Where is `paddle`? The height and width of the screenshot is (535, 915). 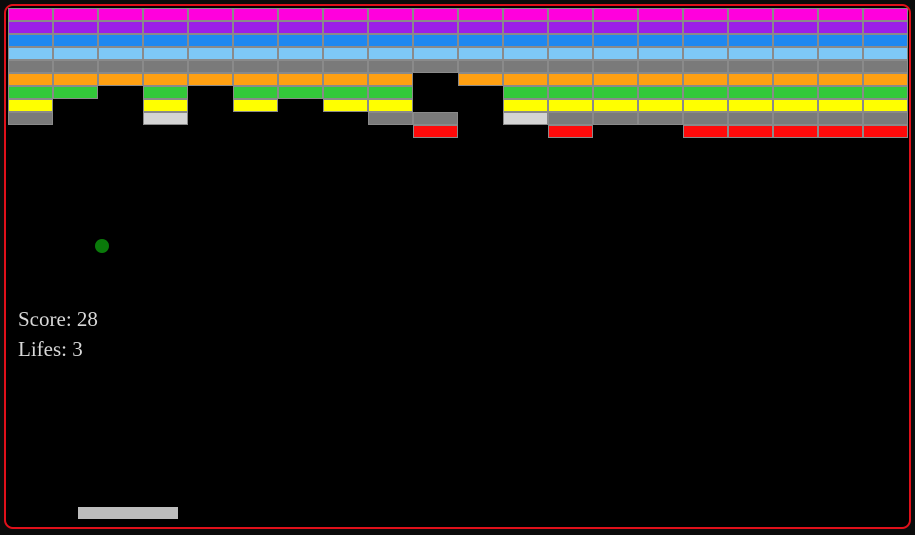 paddle is located at coordinates (128, 513).